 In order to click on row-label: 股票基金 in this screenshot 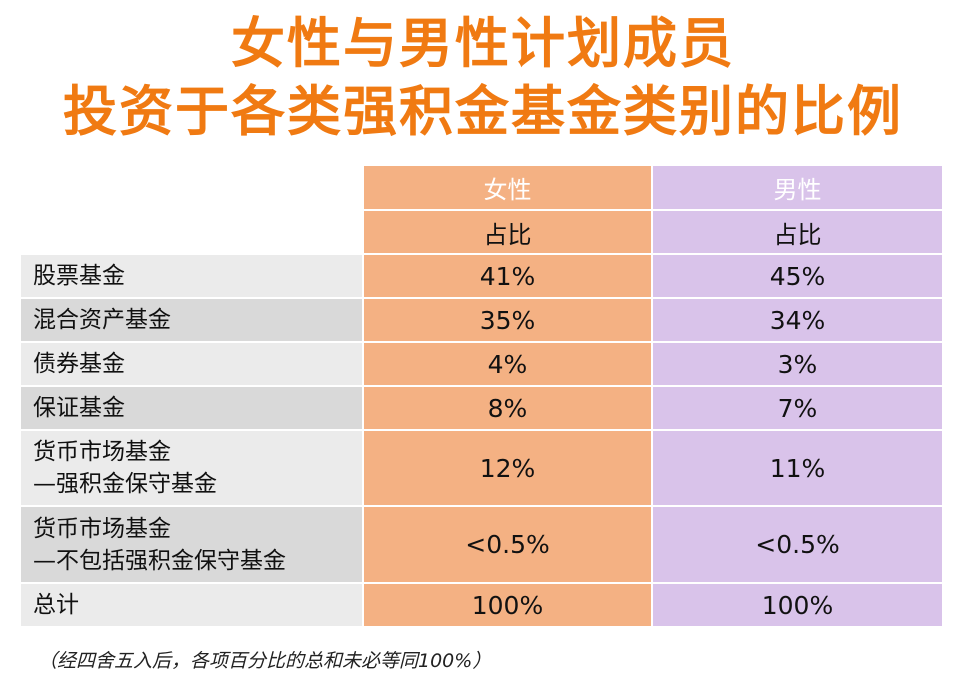, I will do `click(192, 277)`.